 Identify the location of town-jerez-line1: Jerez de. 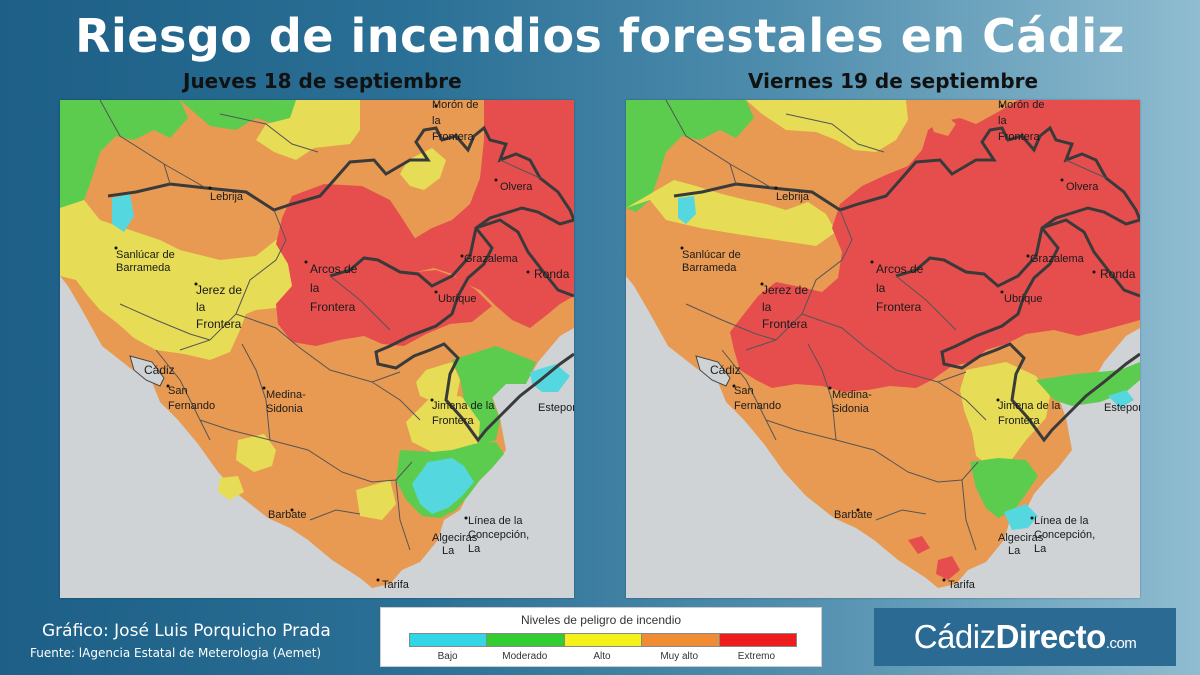
(785, 290).